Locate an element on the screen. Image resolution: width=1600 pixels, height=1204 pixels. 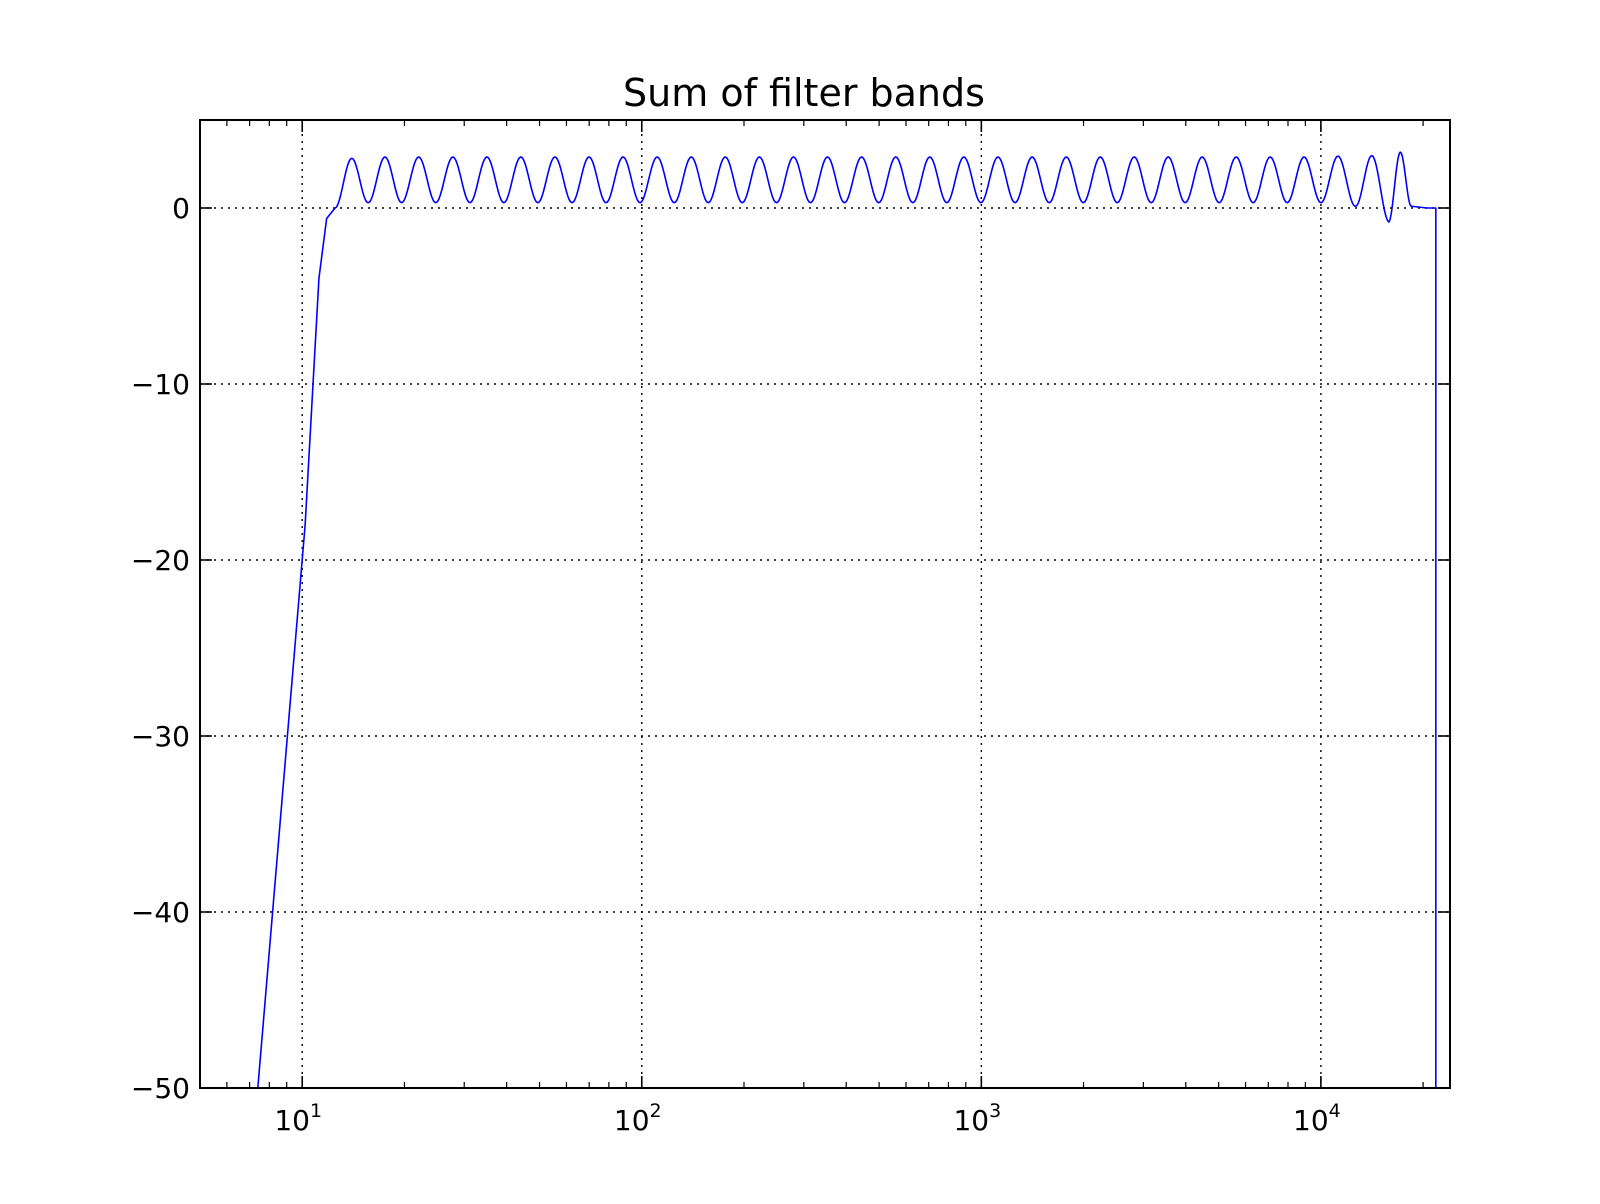
y-tick-label-3: −30 is located at coordinates (160, 736).